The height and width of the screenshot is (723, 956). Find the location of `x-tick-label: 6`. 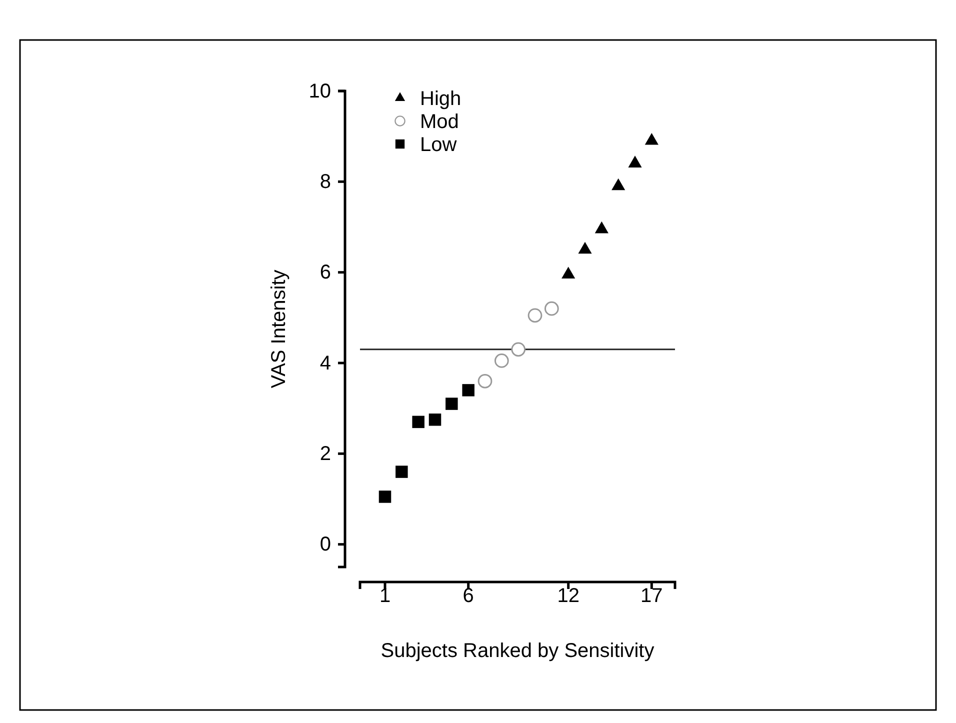

x-tick-label: 6 is located at coordinates (468, 596).